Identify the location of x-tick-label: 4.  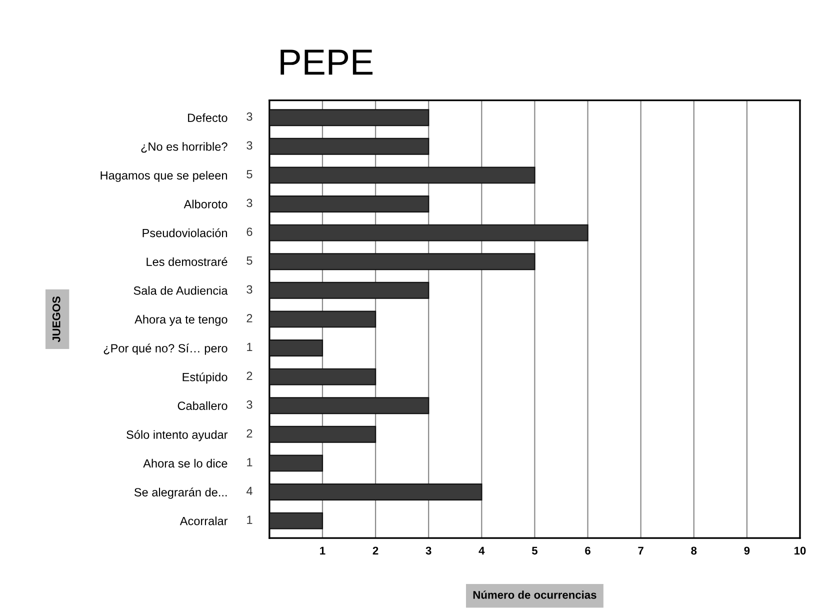
(481, 550).